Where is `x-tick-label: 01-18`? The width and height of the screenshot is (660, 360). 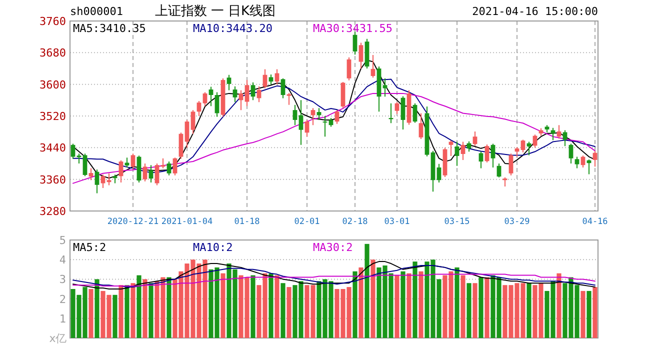 x-tick-label: 01-18 is located at coordinates (247, 222).